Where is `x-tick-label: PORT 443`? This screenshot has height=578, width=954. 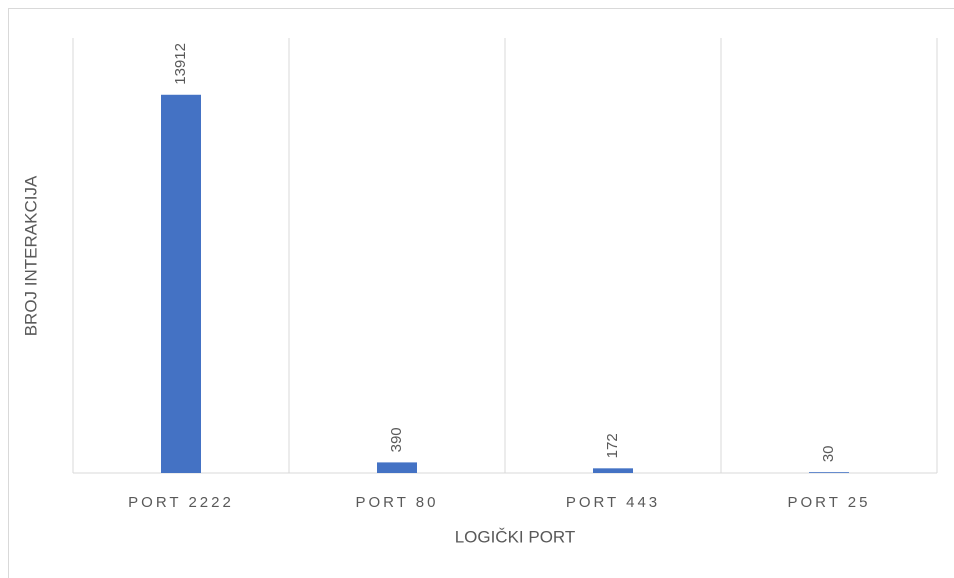
x-tick-label: PORT 443 is located at coordinates (613, 502).